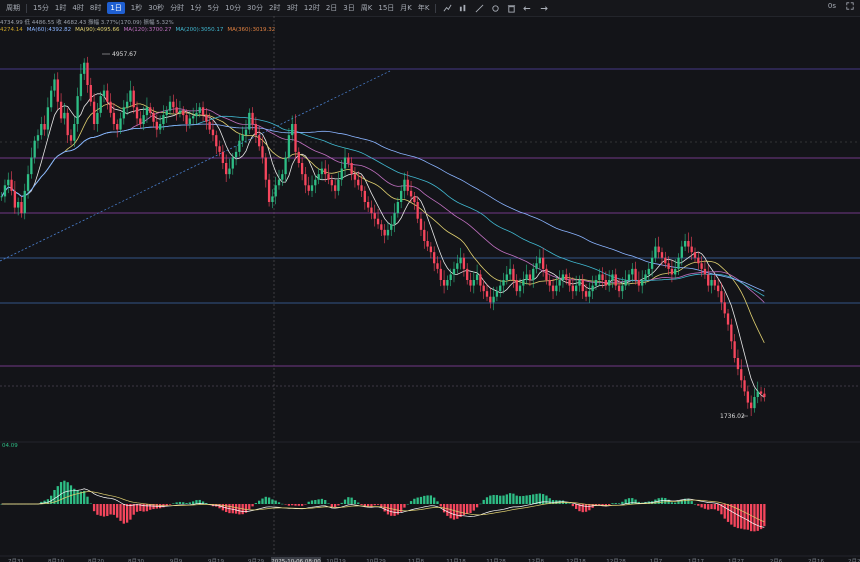 Image resolution: width=860 pixels, height=562 pixels. I want to click on interval-5: 1秒, so click(136, 8).